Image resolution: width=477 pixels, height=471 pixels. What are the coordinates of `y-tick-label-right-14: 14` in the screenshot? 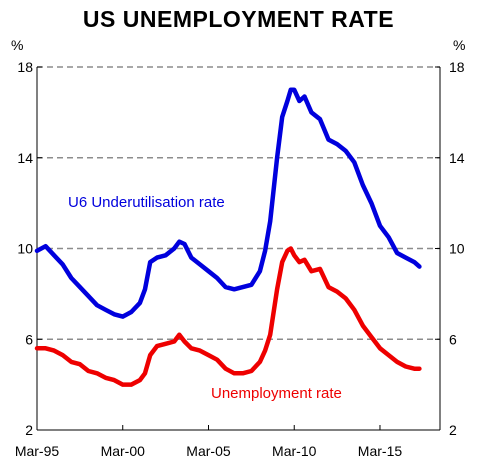 It's located at (457, 158).